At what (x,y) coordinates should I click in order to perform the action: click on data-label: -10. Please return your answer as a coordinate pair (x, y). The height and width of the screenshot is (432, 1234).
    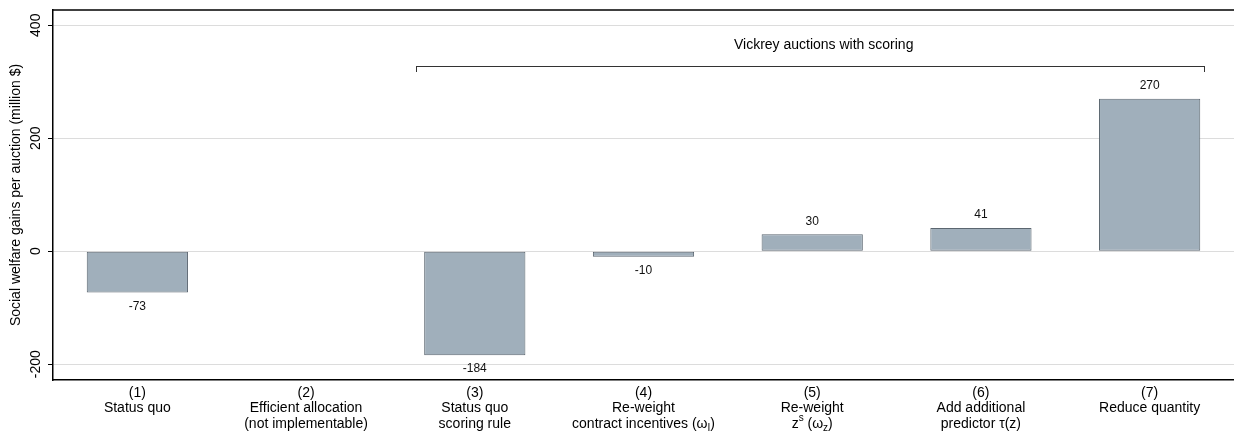
    Looking at the image, I should click on (643, 270).